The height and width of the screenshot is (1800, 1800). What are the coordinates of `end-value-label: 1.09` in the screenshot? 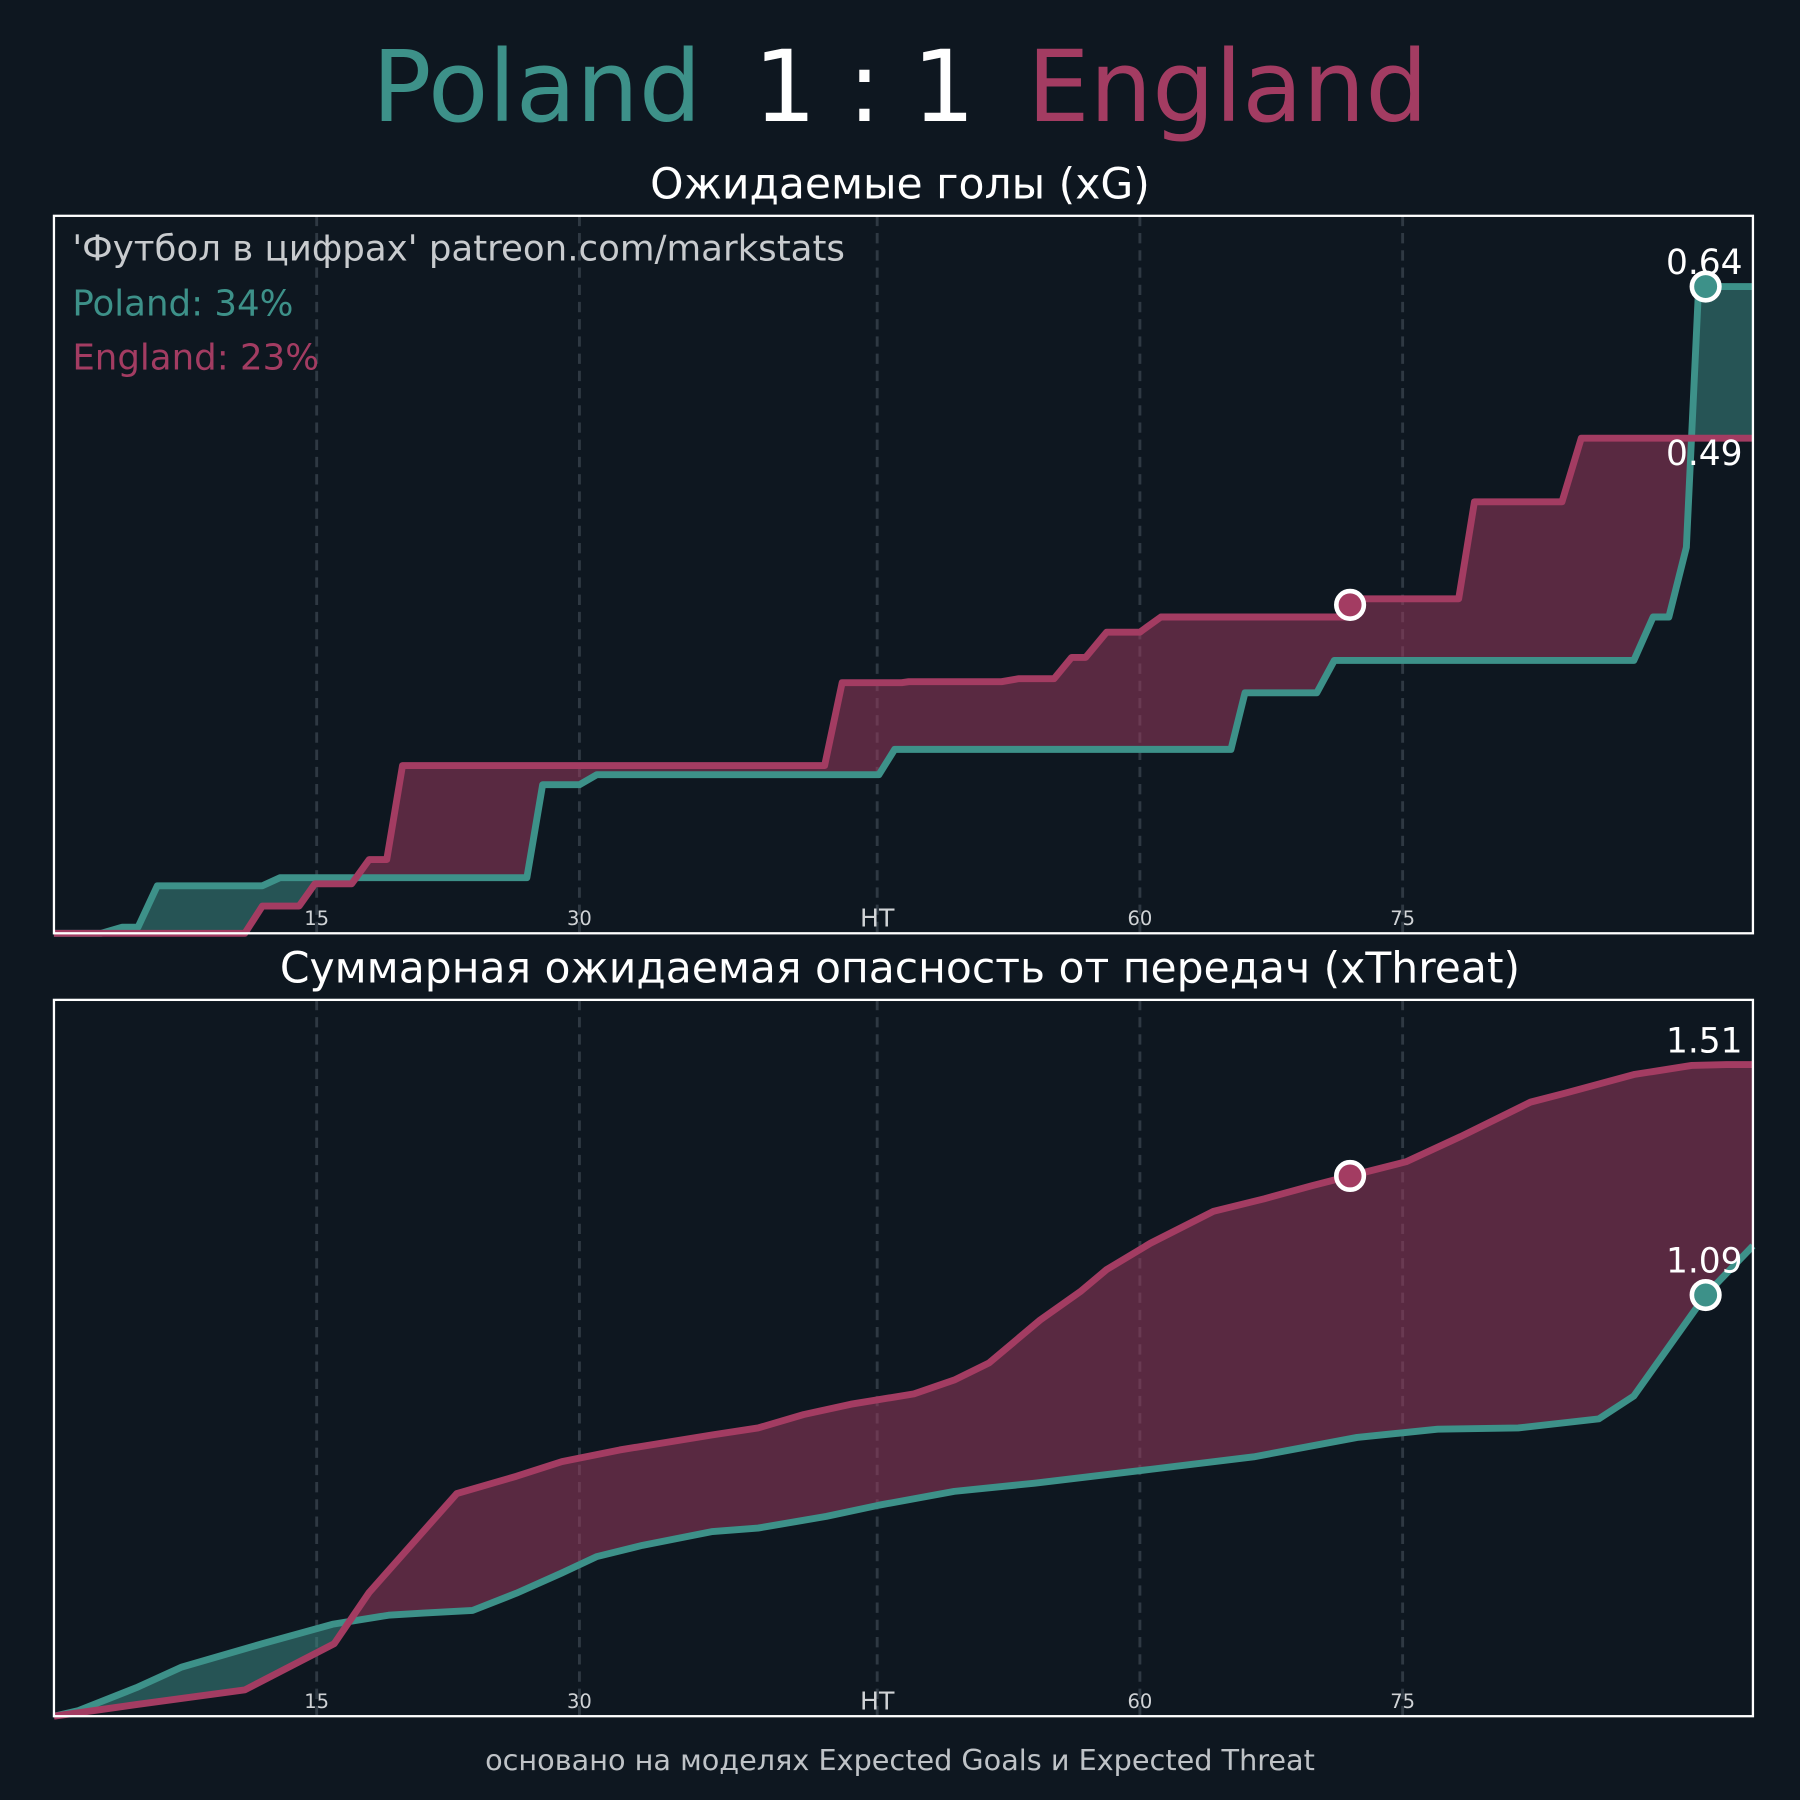 It's located at (1704, 1262).